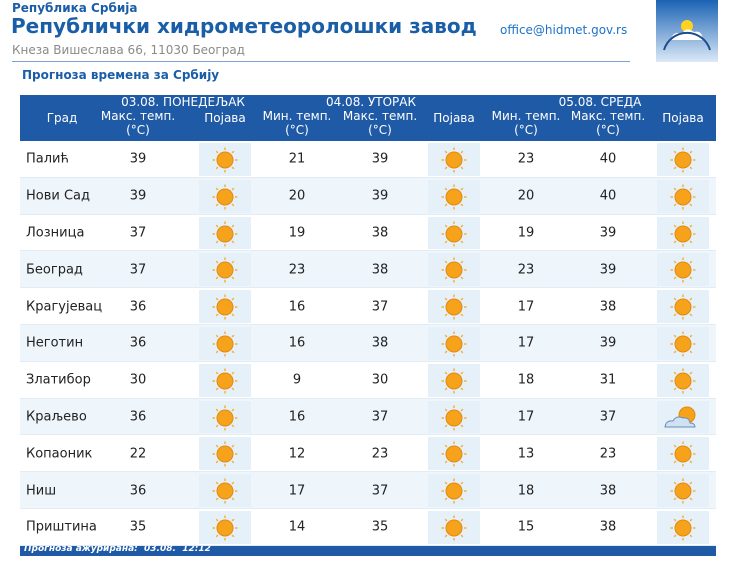 The width and height of the screenshot is (751, 578). Describe the element at coordinates (687, 31) in the screenshot. I see `logo` at that location.